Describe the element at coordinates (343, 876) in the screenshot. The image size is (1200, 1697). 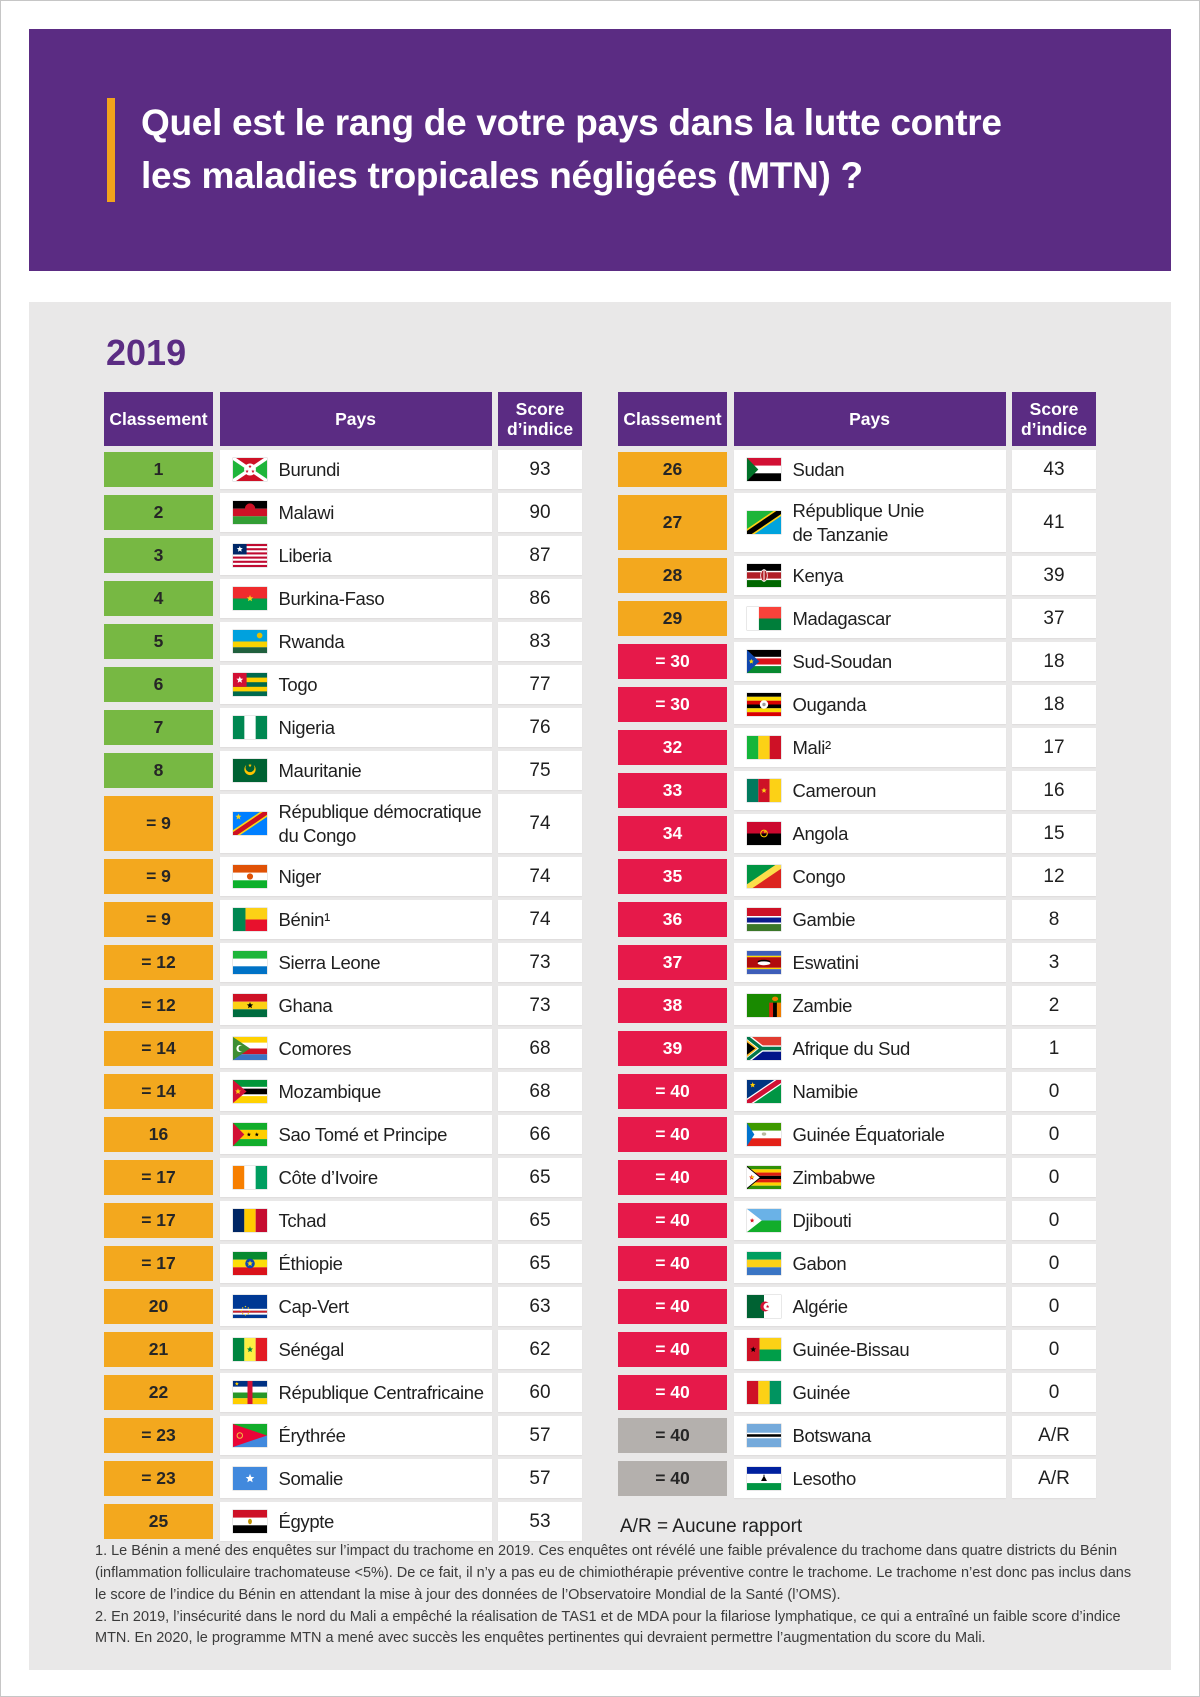
I see `table-row: = 9 Niger 74` at that location.